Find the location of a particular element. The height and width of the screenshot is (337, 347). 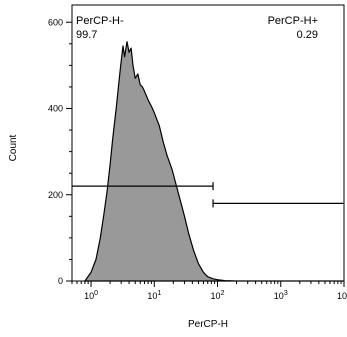

gate-negative is located at coordinates (143, 186).